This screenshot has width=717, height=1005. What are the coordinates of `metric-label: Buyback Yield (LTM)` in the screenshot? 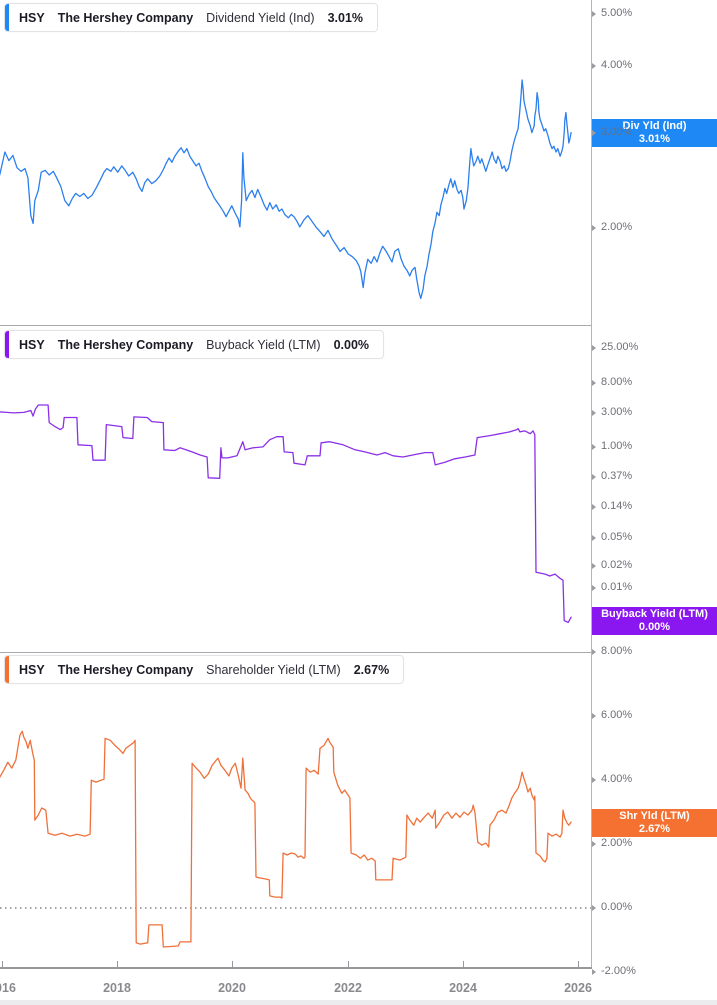 It's located at (263, 344).